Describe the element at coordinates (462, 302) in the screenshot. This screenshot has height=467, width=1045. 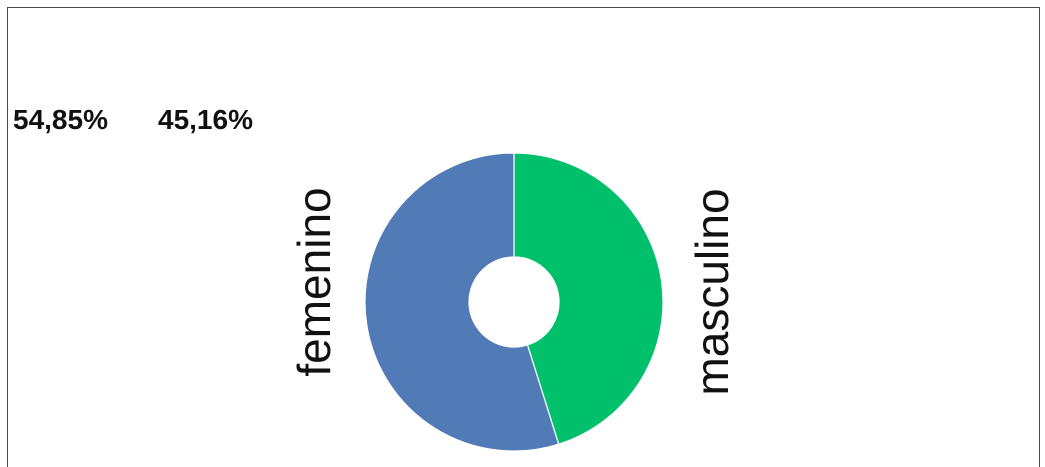
I see `donut-slice-femenino` at that location.